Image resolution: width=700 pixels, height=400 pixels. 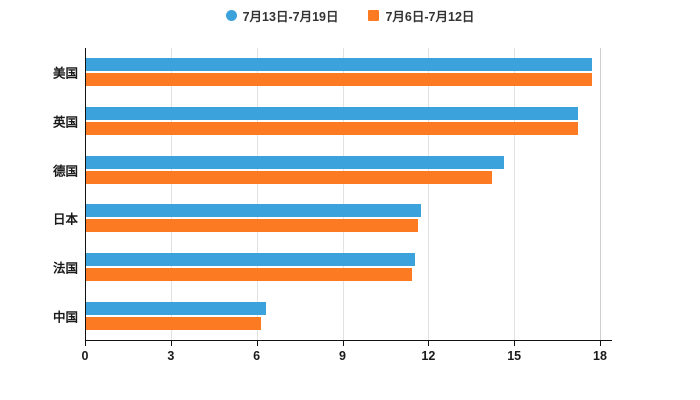 What do you see at coordinates (339, 65) in the screenshot?
I see `bar-7月13日-7月19日-美国` at bounding box center [339, 65].